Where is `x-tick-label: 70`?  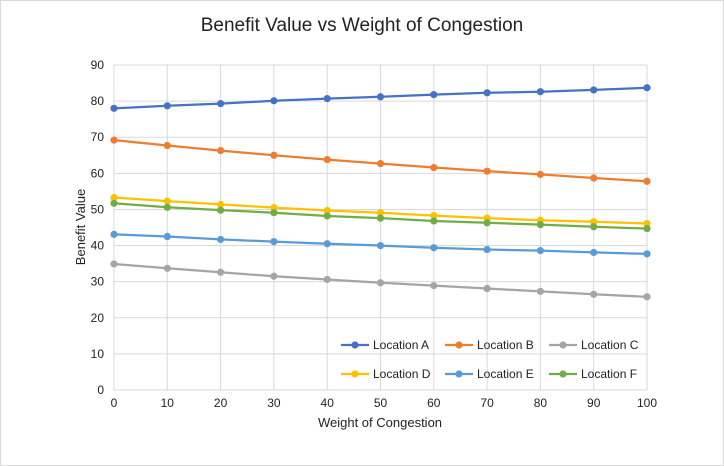 x-tick-label: 70 is located at coordinates (487, 403).